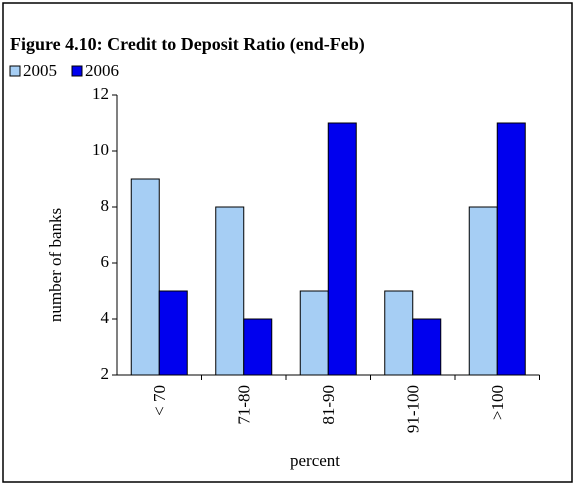  What do you see at coordinates (105, 373) in the screenshot?
I see `y-tick-label: 2` at bounding box center [105, 373].